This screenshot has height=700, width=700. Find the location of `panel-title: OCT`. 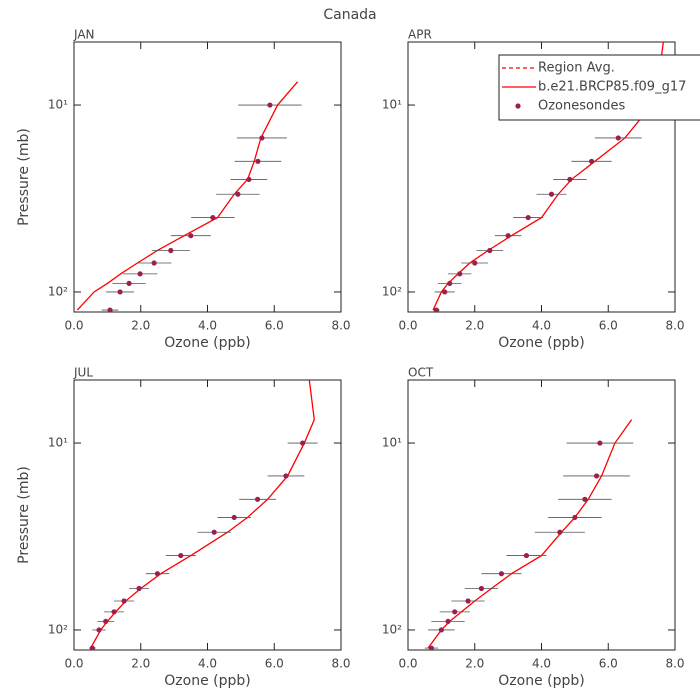

panel-title: OCT is located at coordinates (421, 373).